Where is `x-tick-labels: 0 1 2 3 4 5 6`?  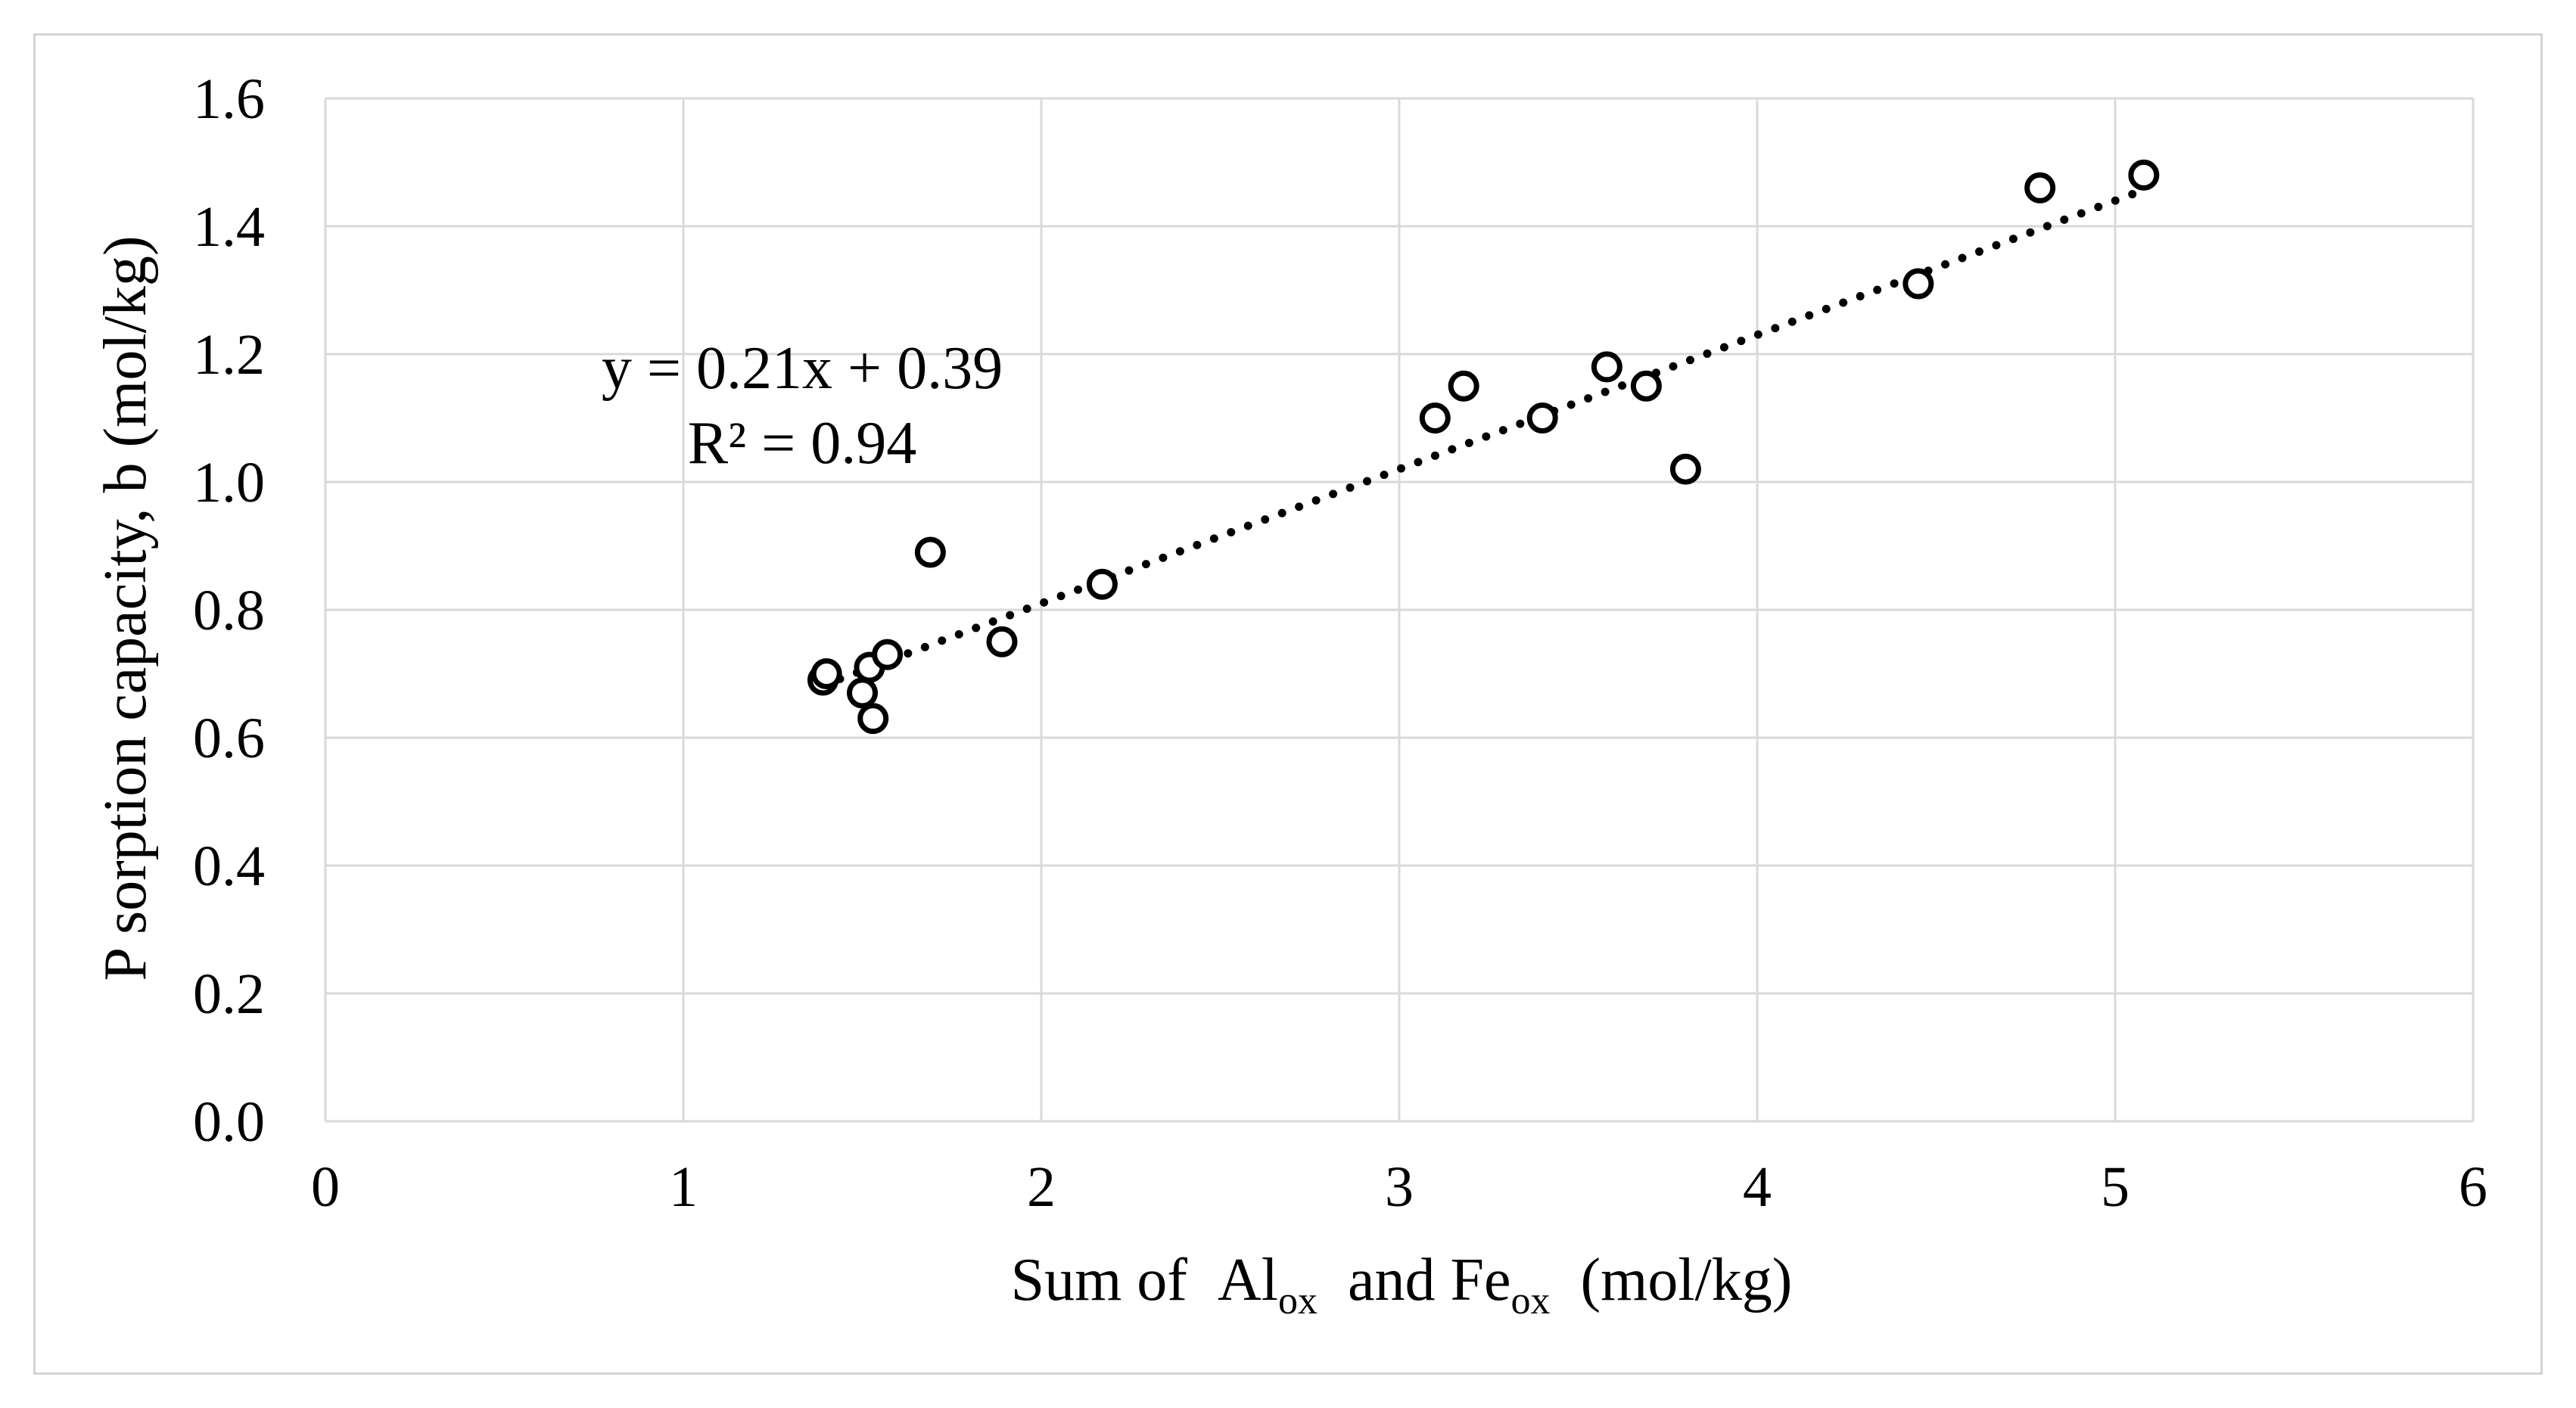 x-tick-labels: 0 1 2 3 4 5 6 is located at coordinates (1399, 1187).